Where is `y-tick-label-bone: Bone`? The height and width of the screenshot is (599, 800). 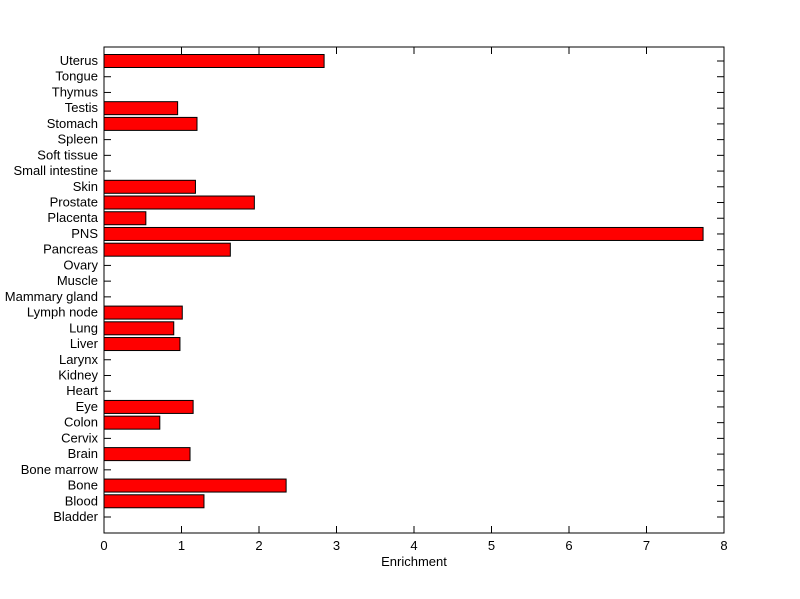 y-tick-label-bone: Bone is located at coordinates (83, 485).